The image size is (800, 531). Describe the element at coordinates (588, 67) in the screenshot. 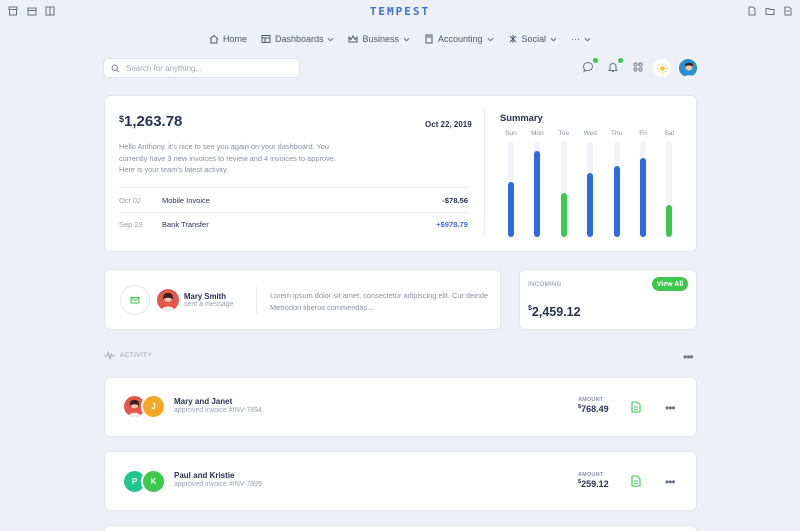

I see `chat-icon` at that location.